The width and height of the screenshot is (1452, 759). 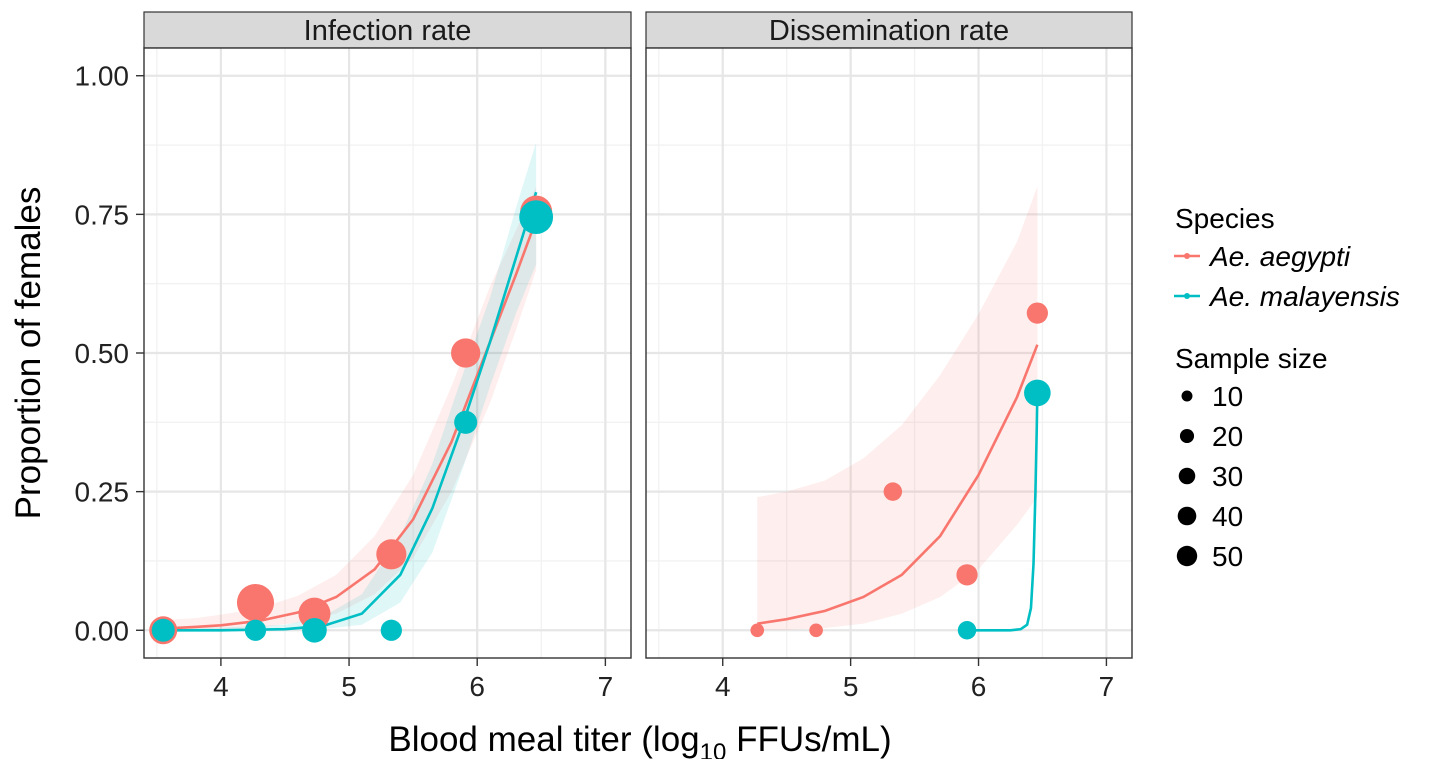 What do you see at coordinates (1187, 296) in the screenshot?
I see `legend-dot-ae-malayensis` at bounding box center [1187, 296].